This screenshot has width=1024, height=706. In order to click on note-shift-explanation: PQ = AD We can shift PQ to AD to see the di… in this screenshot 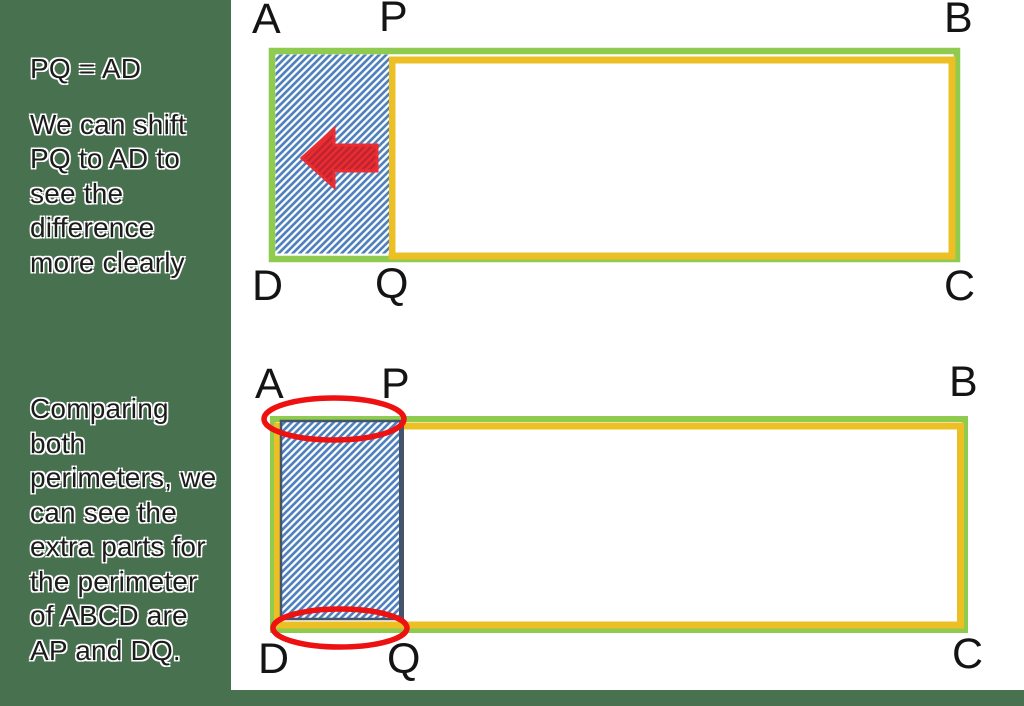, I will do `click(132, 166)`.